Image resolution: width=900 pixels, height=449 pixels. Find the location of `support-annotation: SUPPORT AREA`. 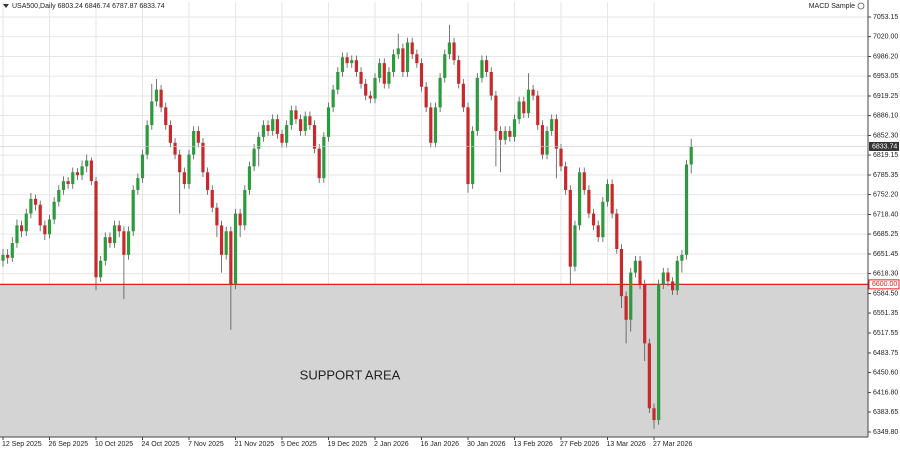

support-annotation: SUPPORT AREA is located at coordinates (350, 374).